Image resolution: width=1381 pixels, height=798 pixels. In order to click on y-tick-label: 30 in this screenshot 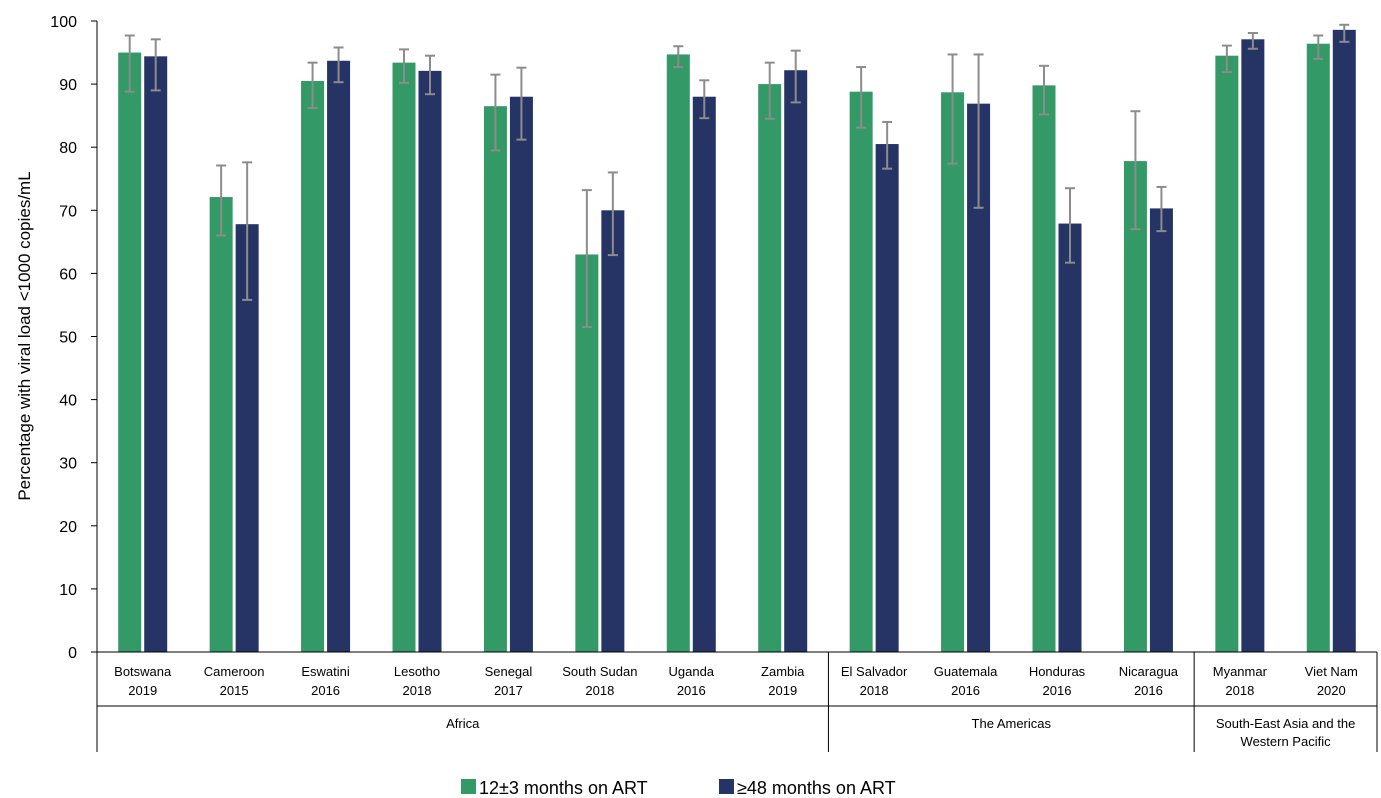, I will do `click(68, 464)`.